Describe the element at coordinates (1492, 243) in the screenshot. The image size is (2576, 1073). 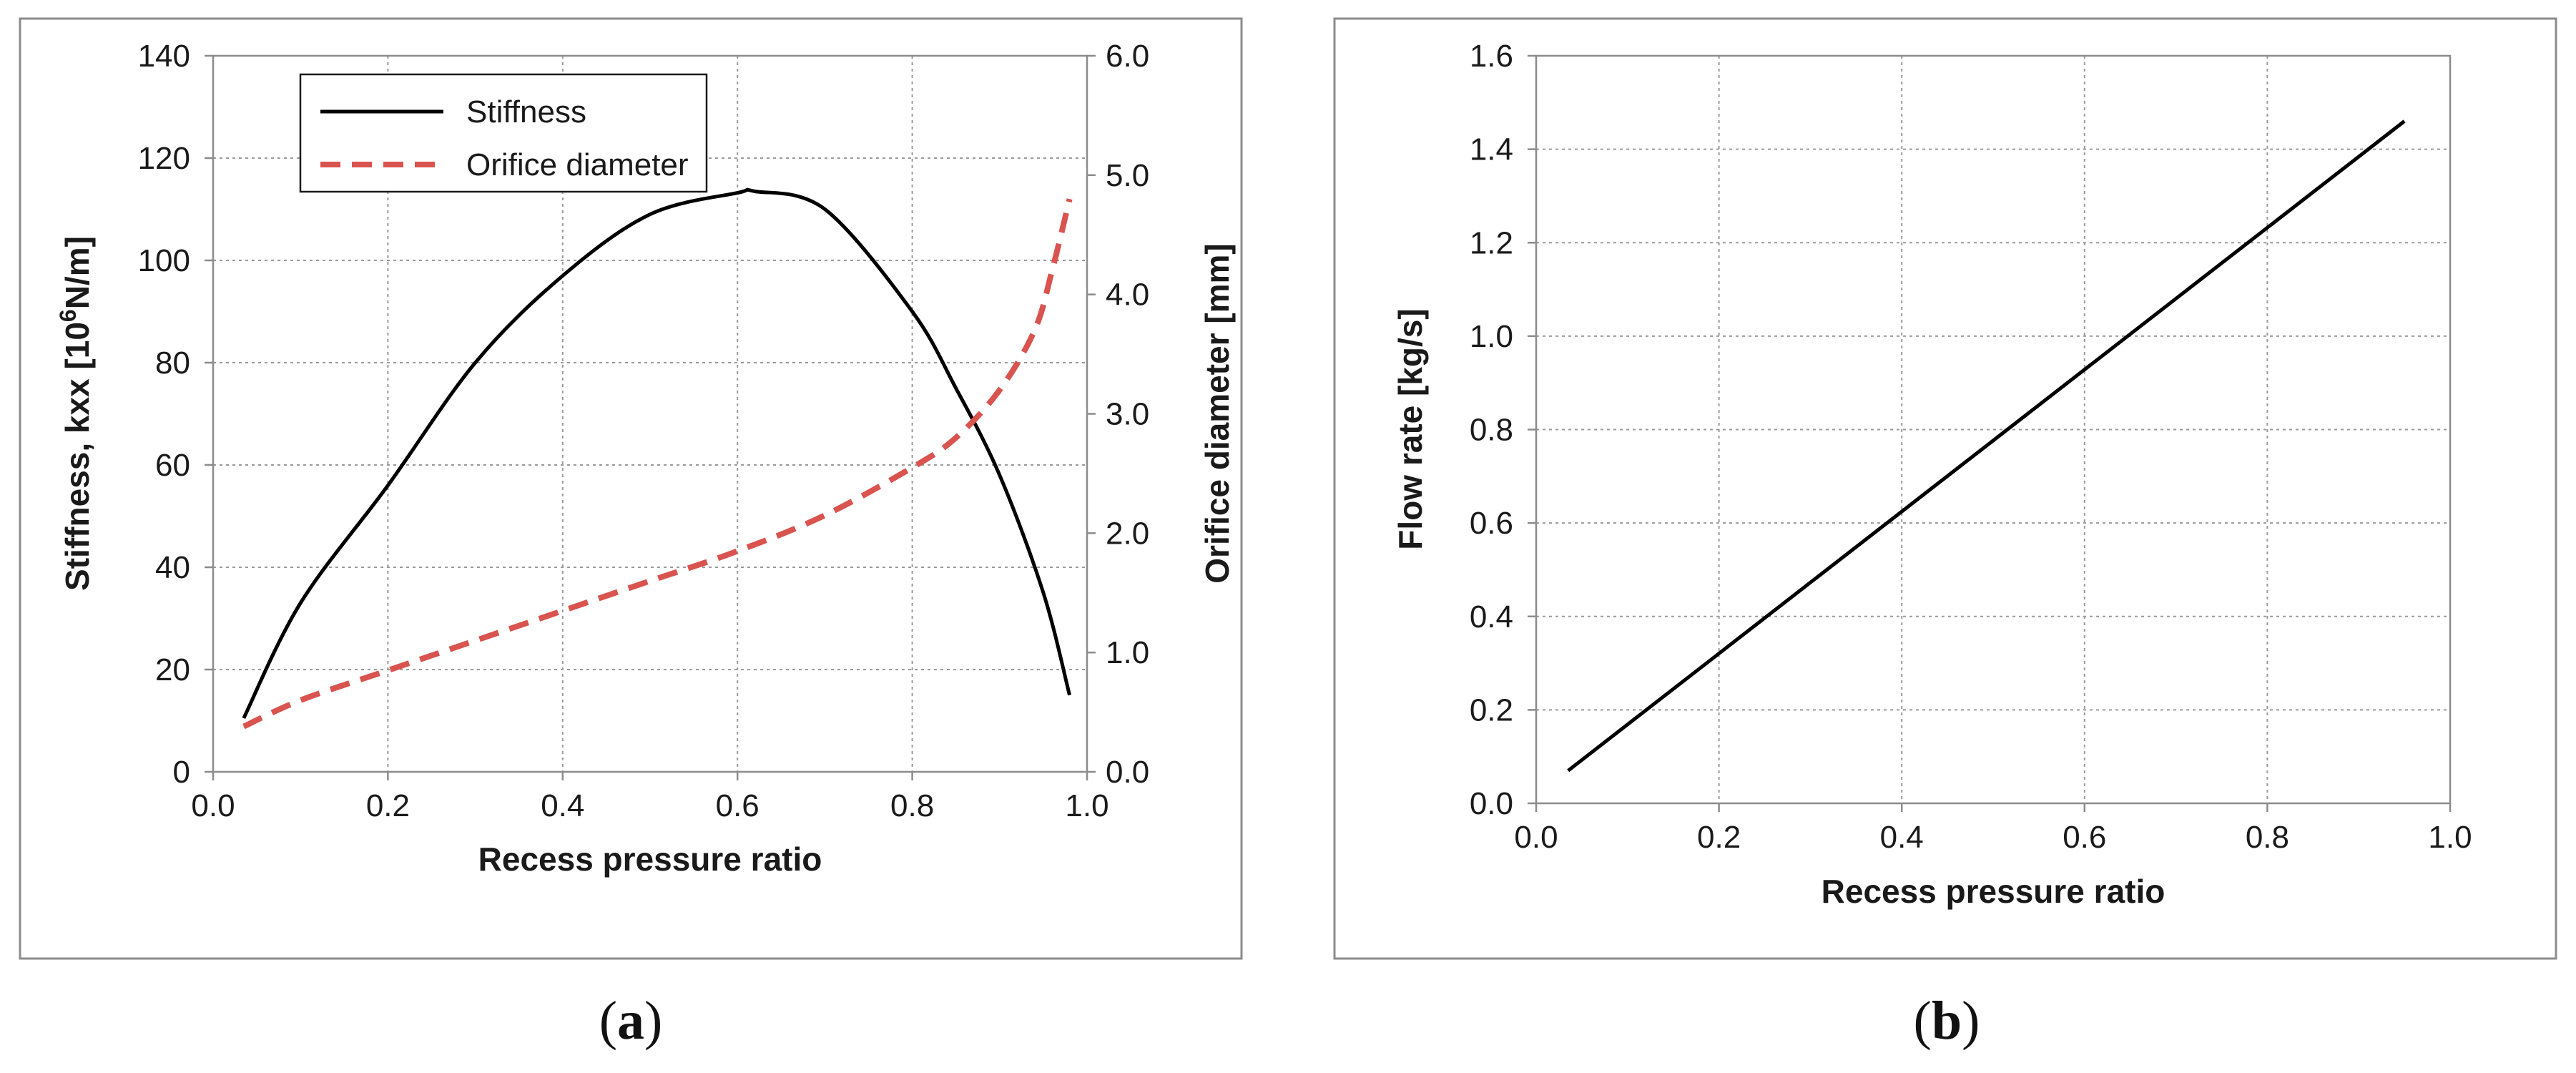
I see `y-tick-label: 1.2` at that location.